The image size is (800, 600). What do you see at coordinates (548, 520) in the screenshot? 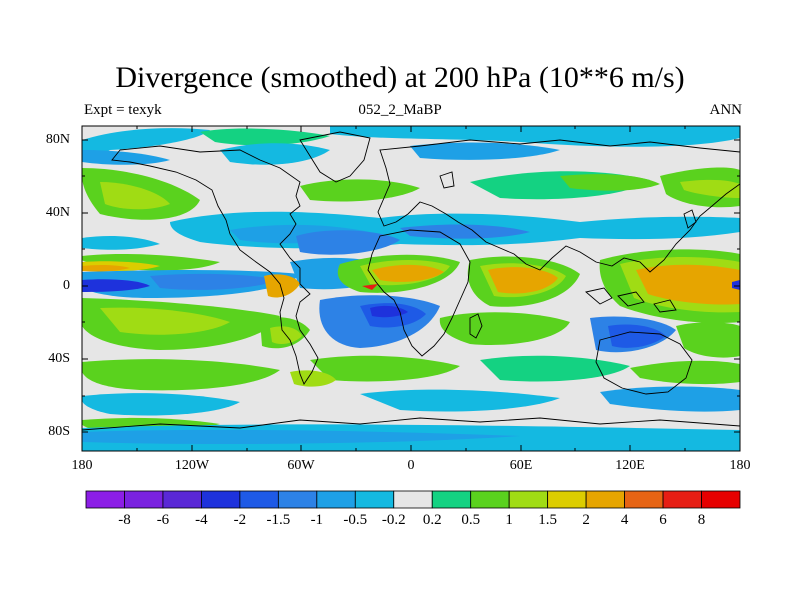
I see `colorbar-label: 1.5` at bounding box center [548, 520].